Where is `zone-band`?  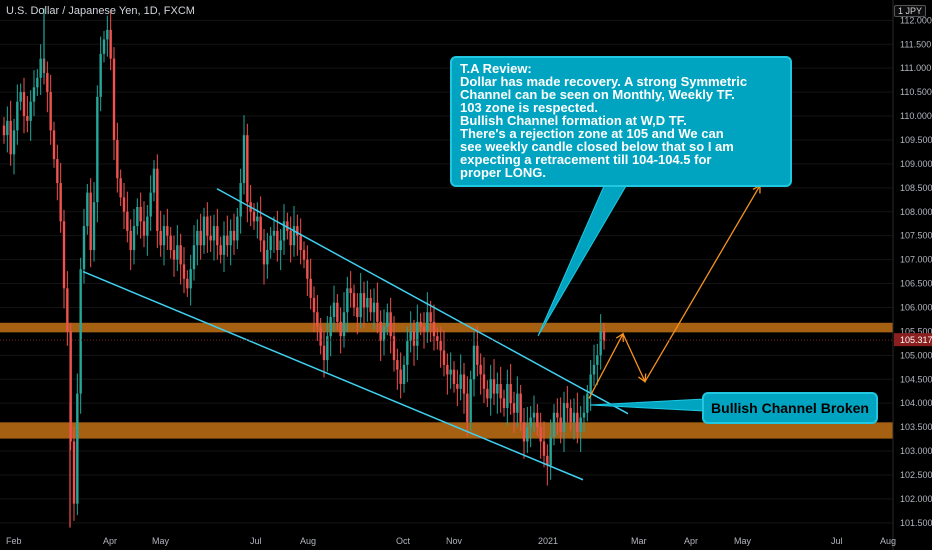
zone-band is located at coordinates (446, 327).